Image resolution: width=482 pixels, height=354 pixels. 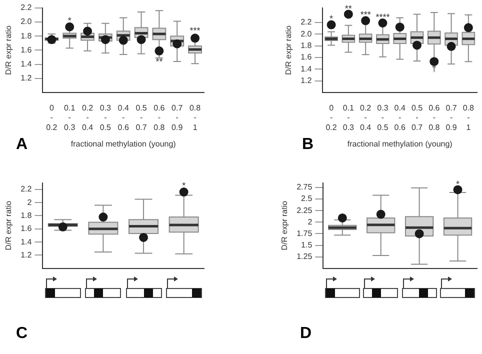 What do you see at coordinates (307, 245) in the screenshot?
I see `y-tick-label: 1.5` at bounding box center [307, 245].